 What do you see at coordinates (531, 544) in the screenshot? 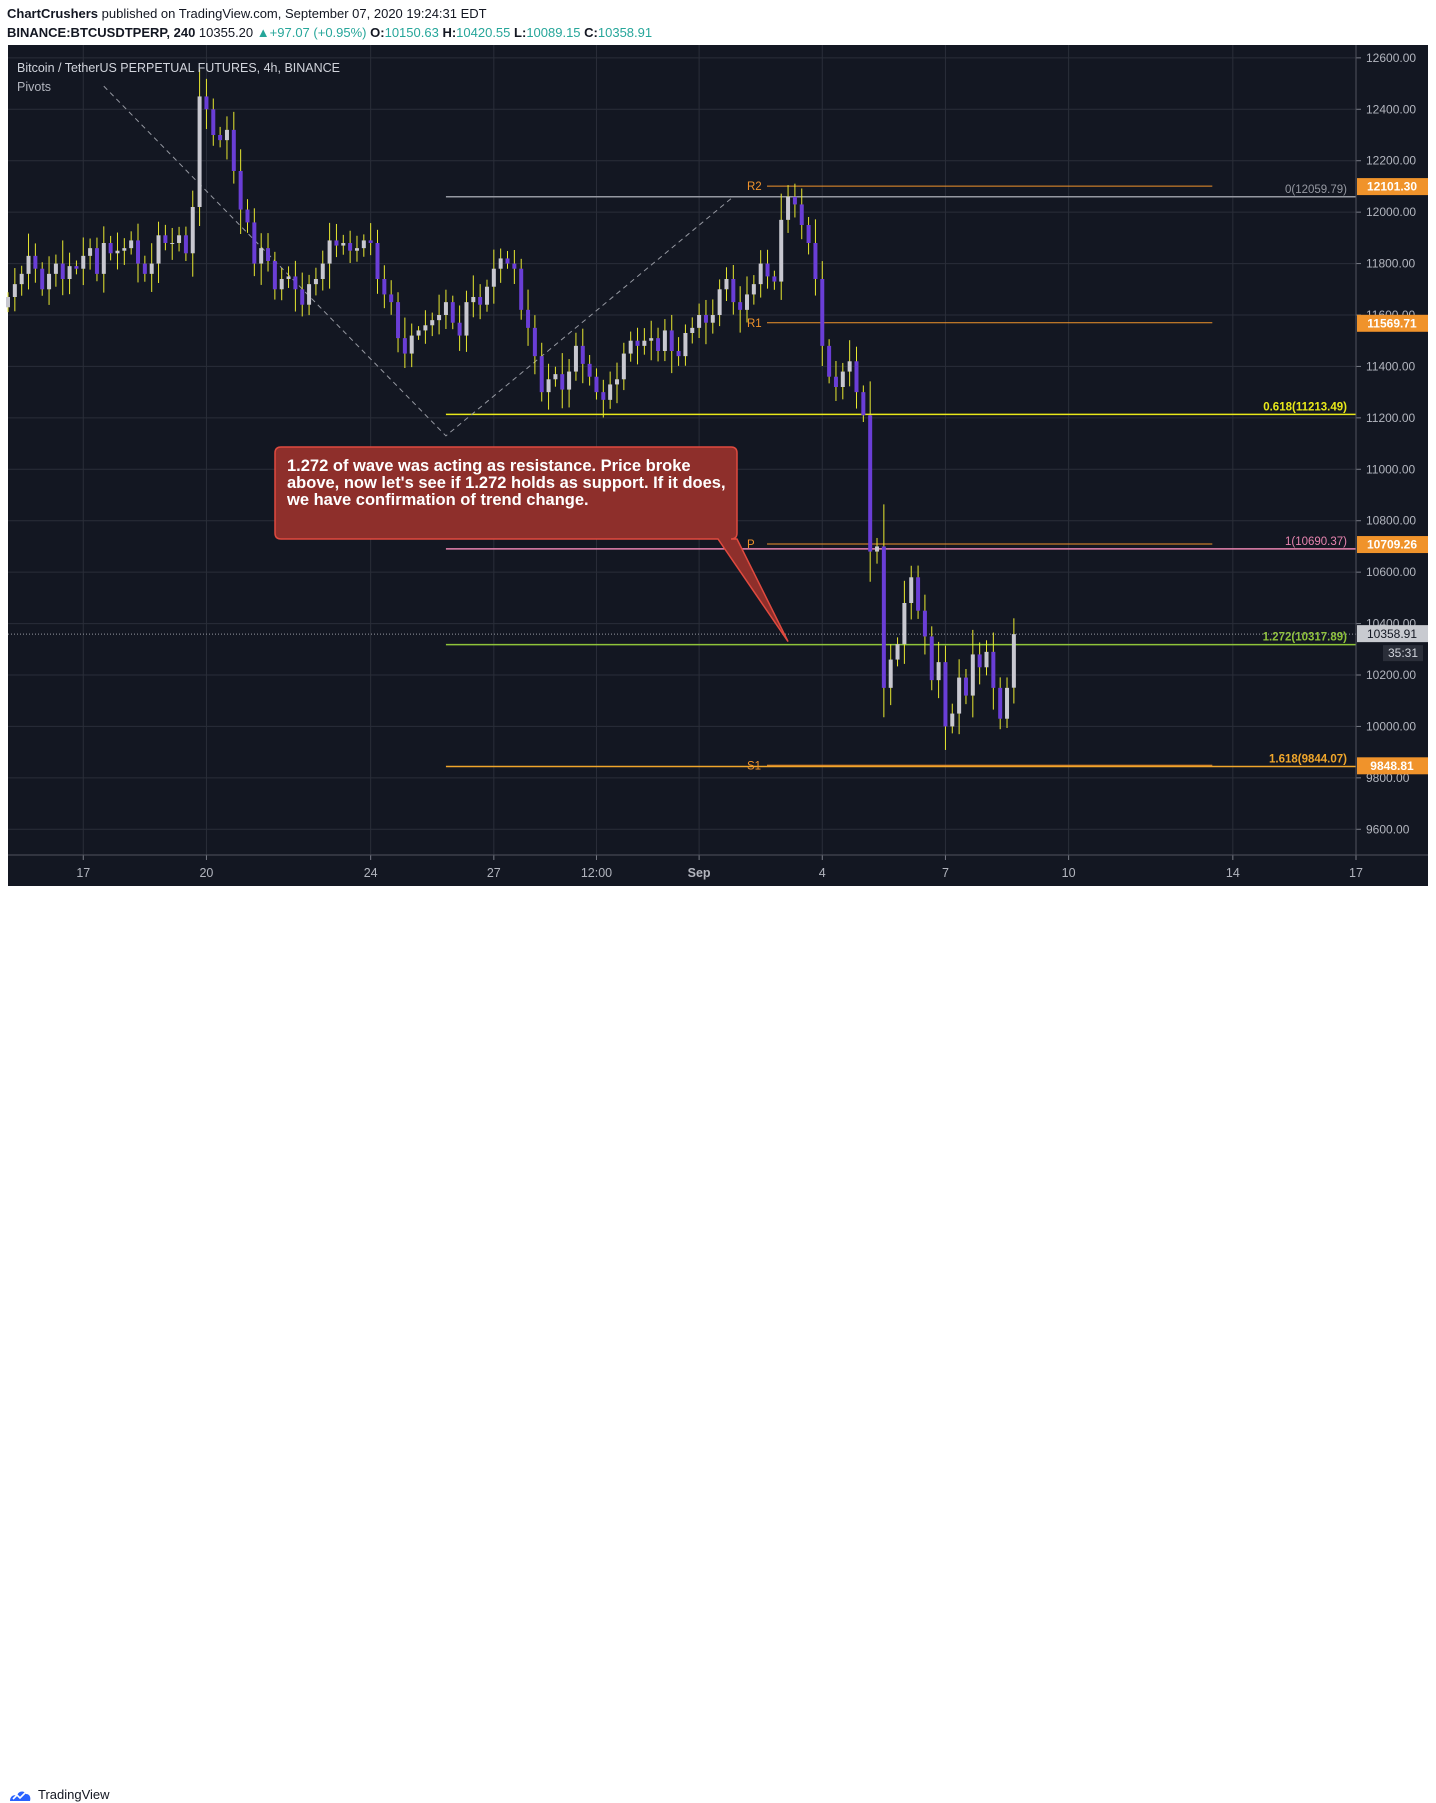
I see `callout-bubble` at bounding box center [531, 544].